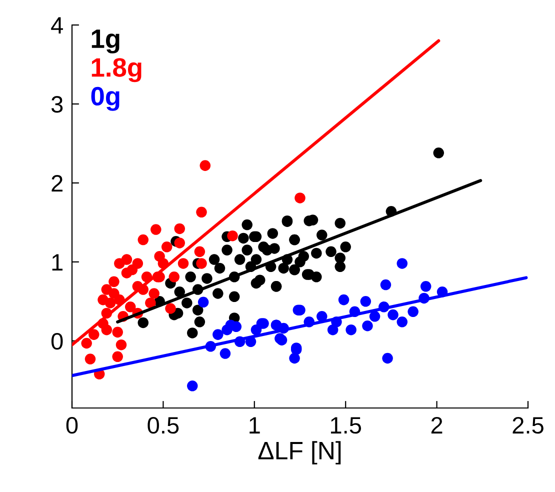 This screenshot has height=492, width=555. What do you see at coordinates (117, 70) in the screenshot?
I see `text: 1.8g` at bounding box center [117, 70].